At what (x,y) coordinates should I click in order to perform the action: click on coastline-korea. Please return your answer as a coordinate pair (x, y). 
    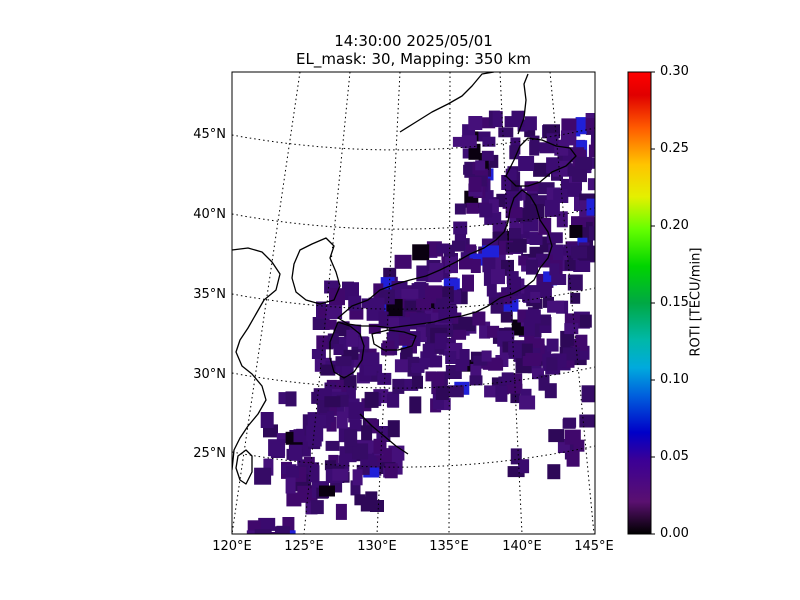
    Looking at the image, I should click on (316, 271).